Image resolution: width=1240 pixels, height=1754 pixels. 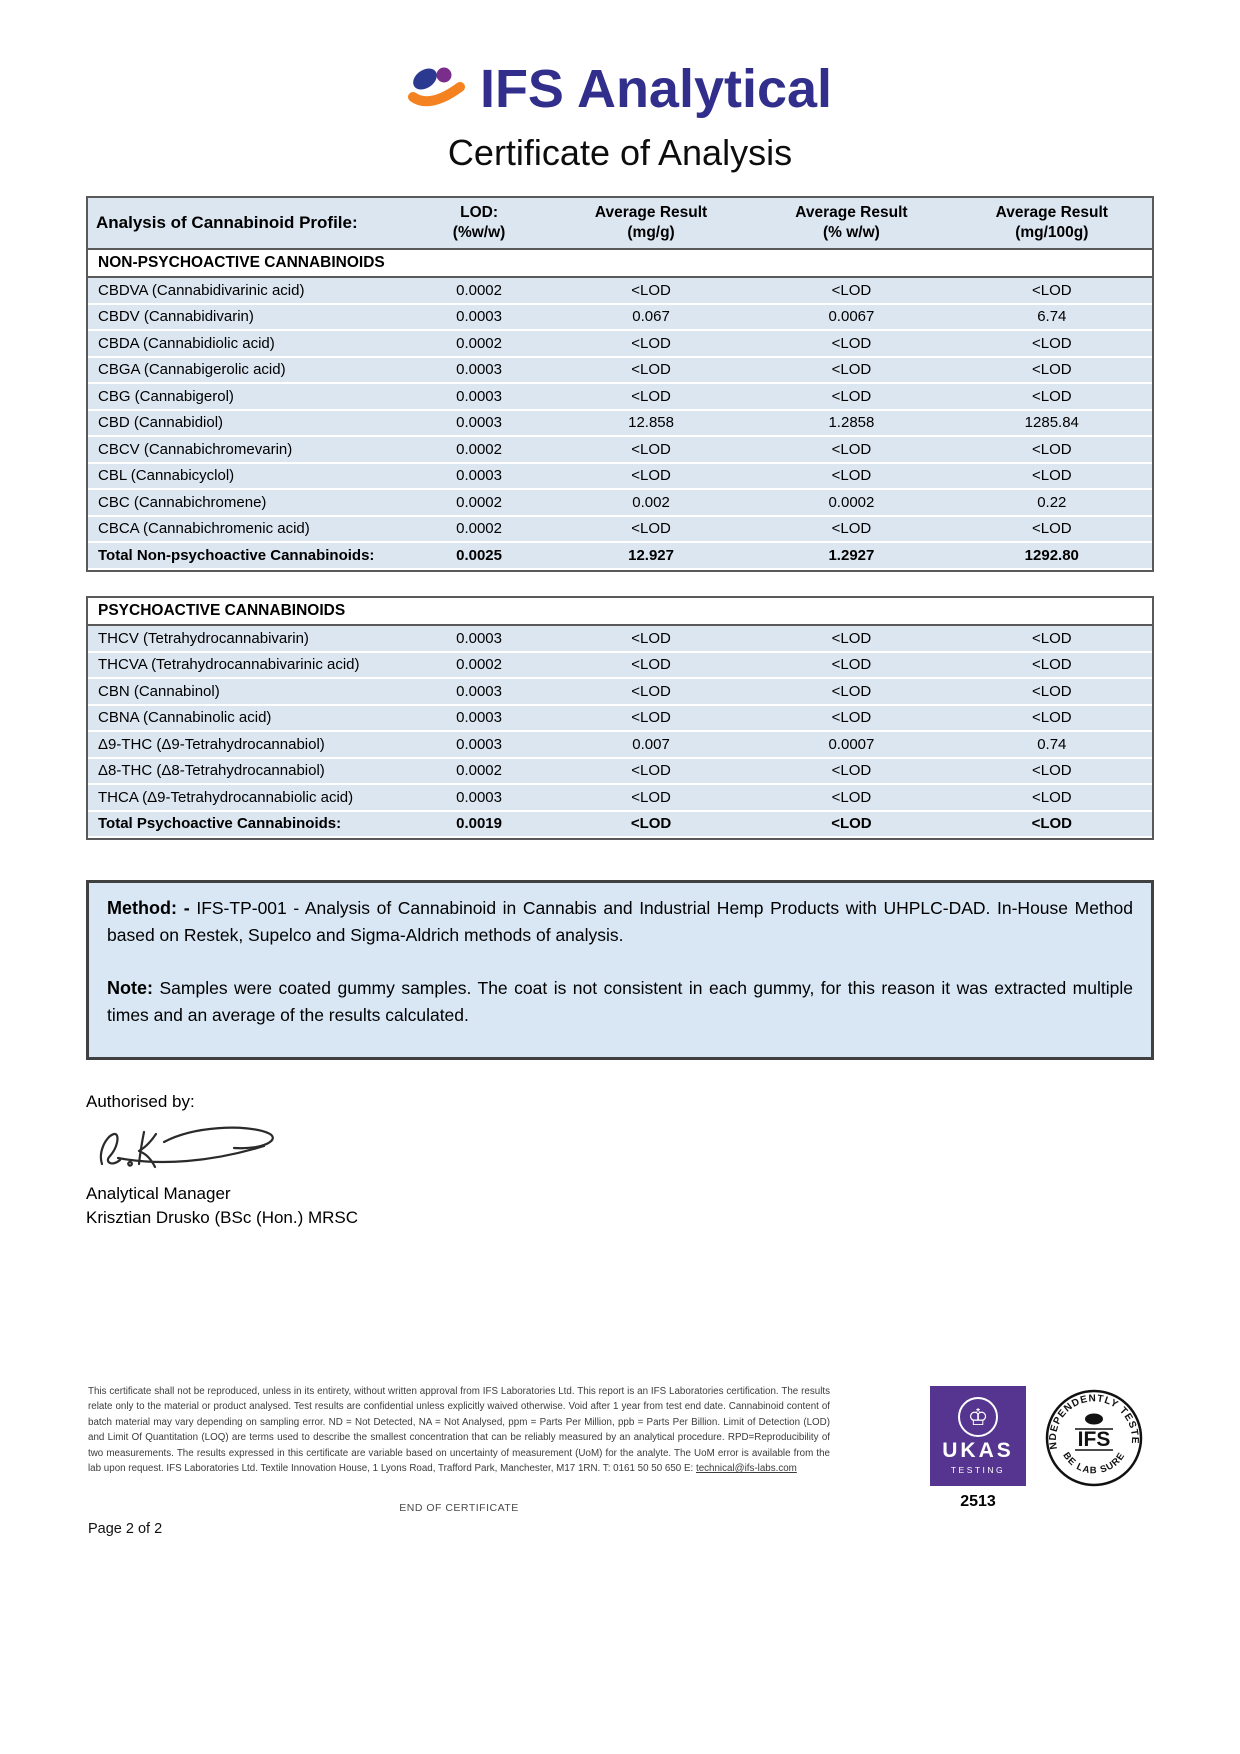 I want to click on total-label: Total Non-psychoactive Cannabinoids:, so click(x=248, y=556).